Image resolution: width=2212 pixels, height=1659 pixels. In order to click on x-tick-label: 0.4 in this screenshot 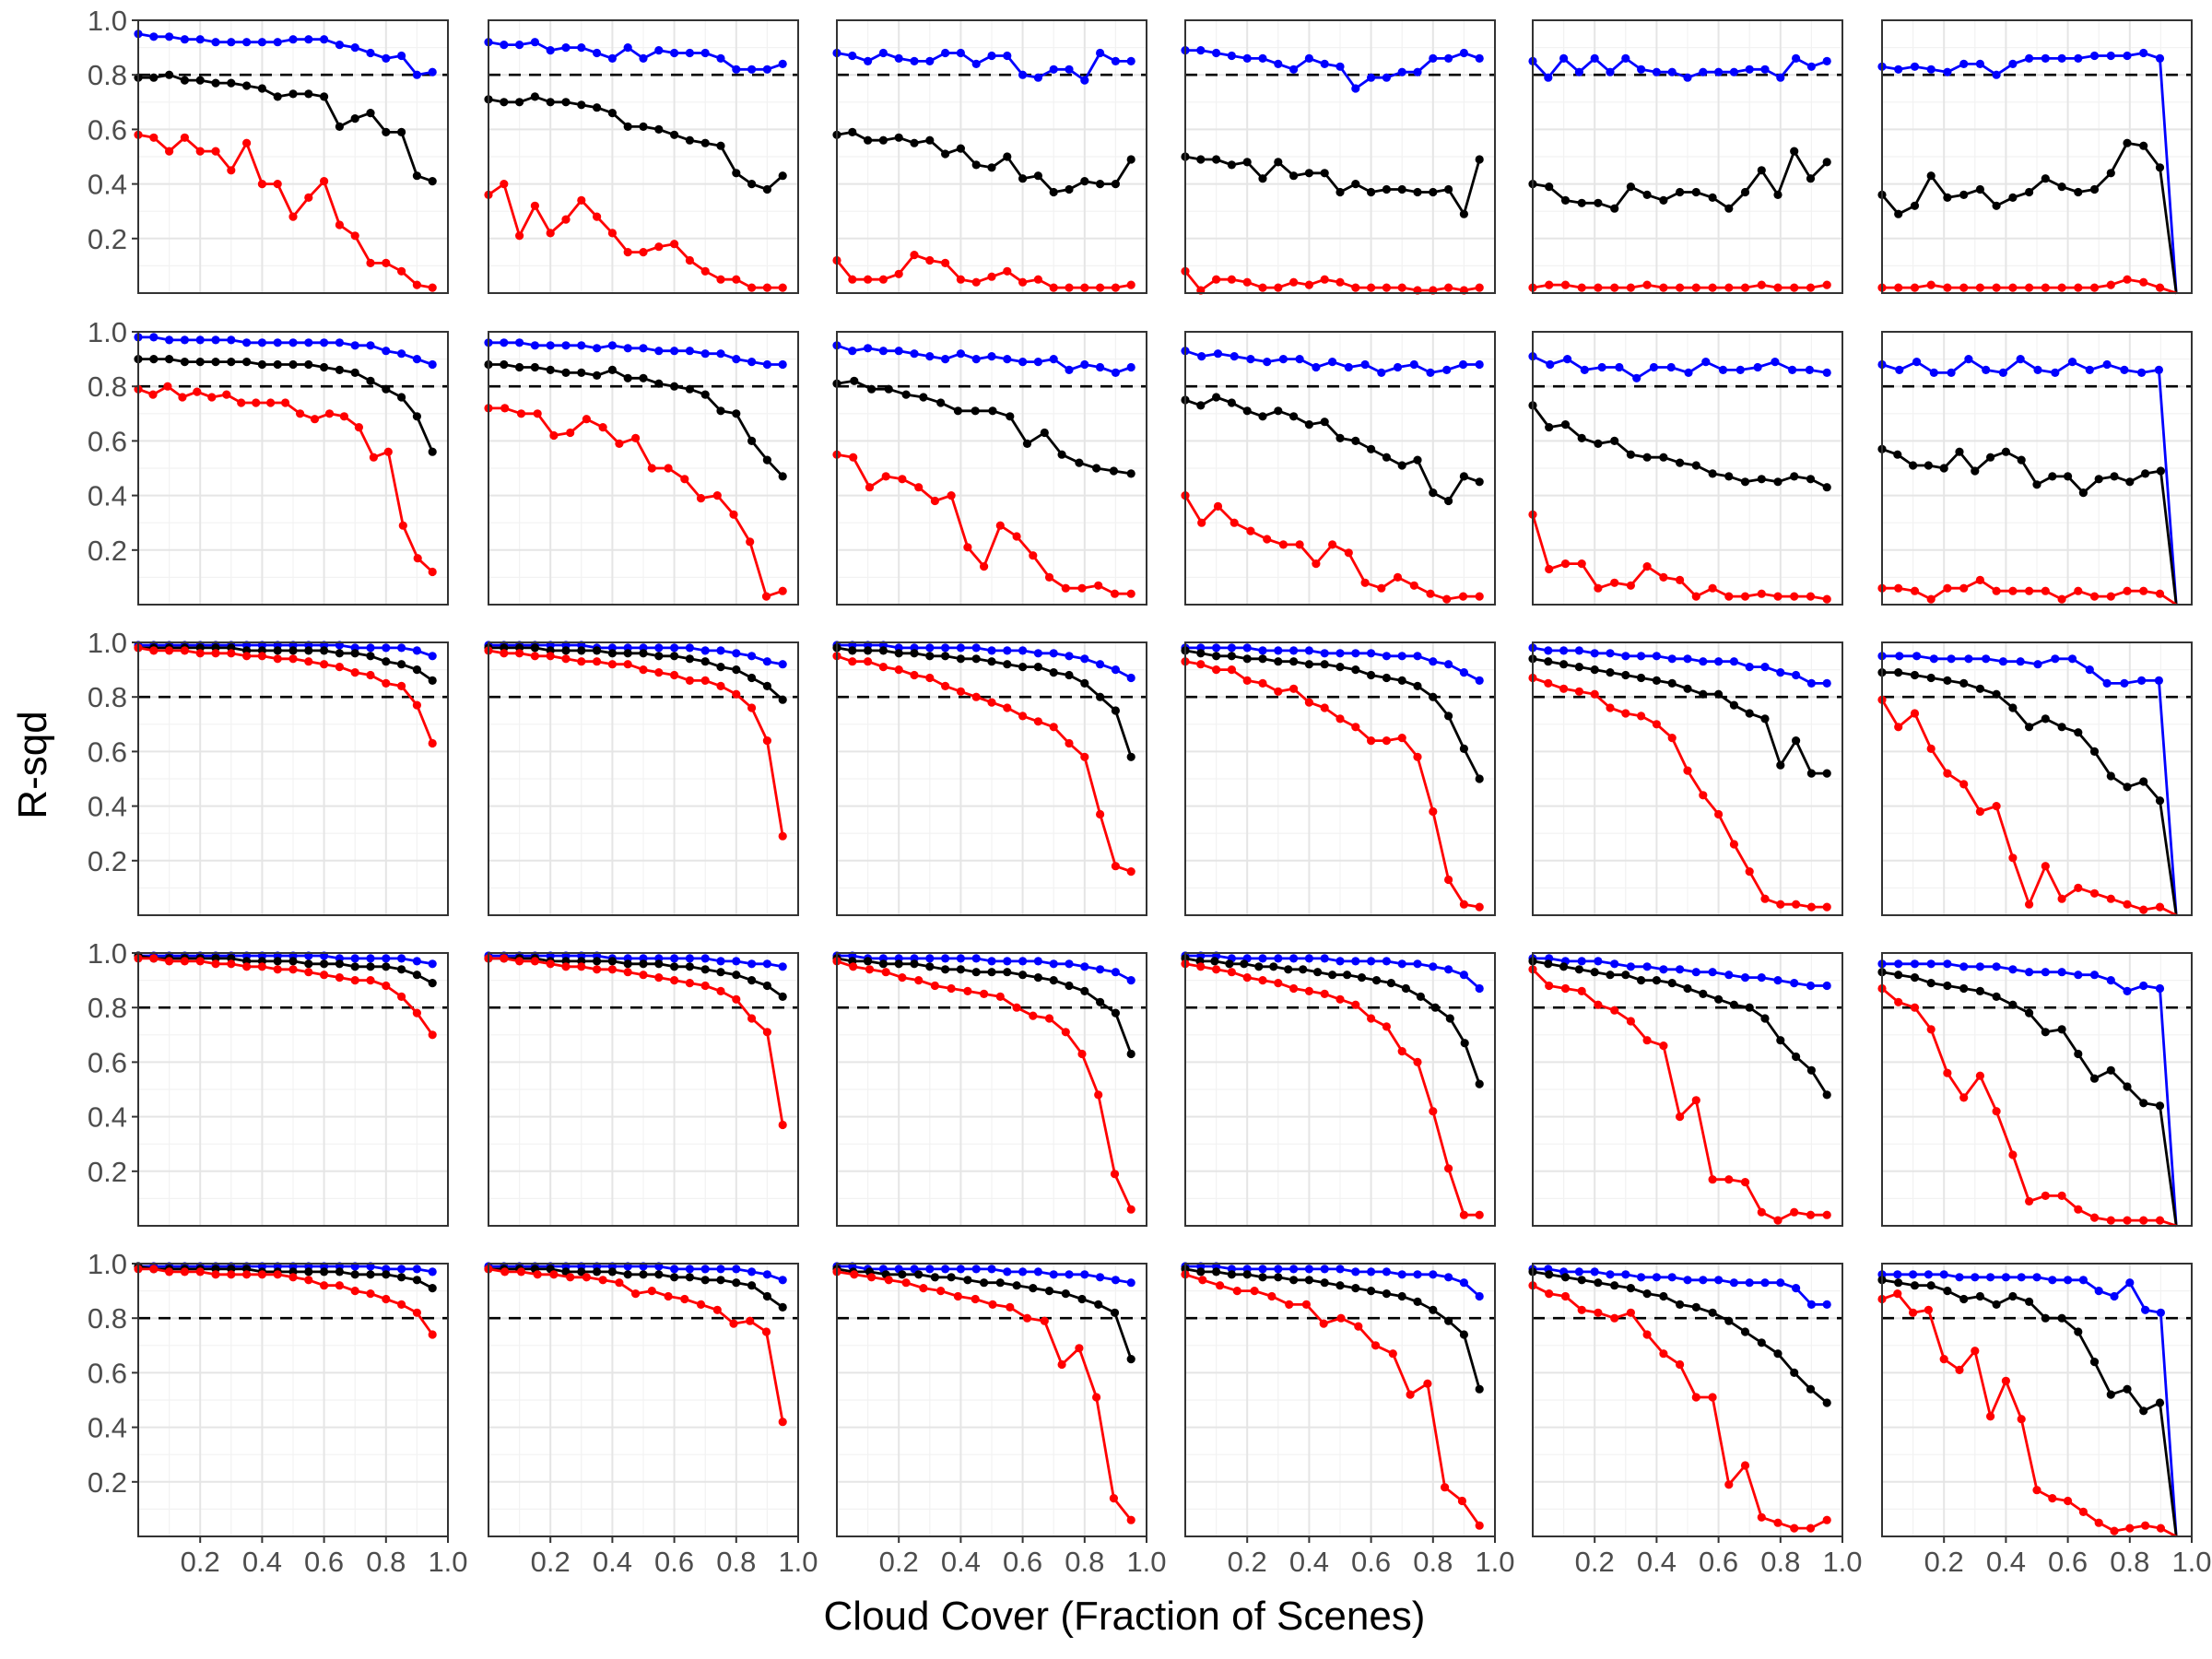, I will do `click(1309, 1562)`.